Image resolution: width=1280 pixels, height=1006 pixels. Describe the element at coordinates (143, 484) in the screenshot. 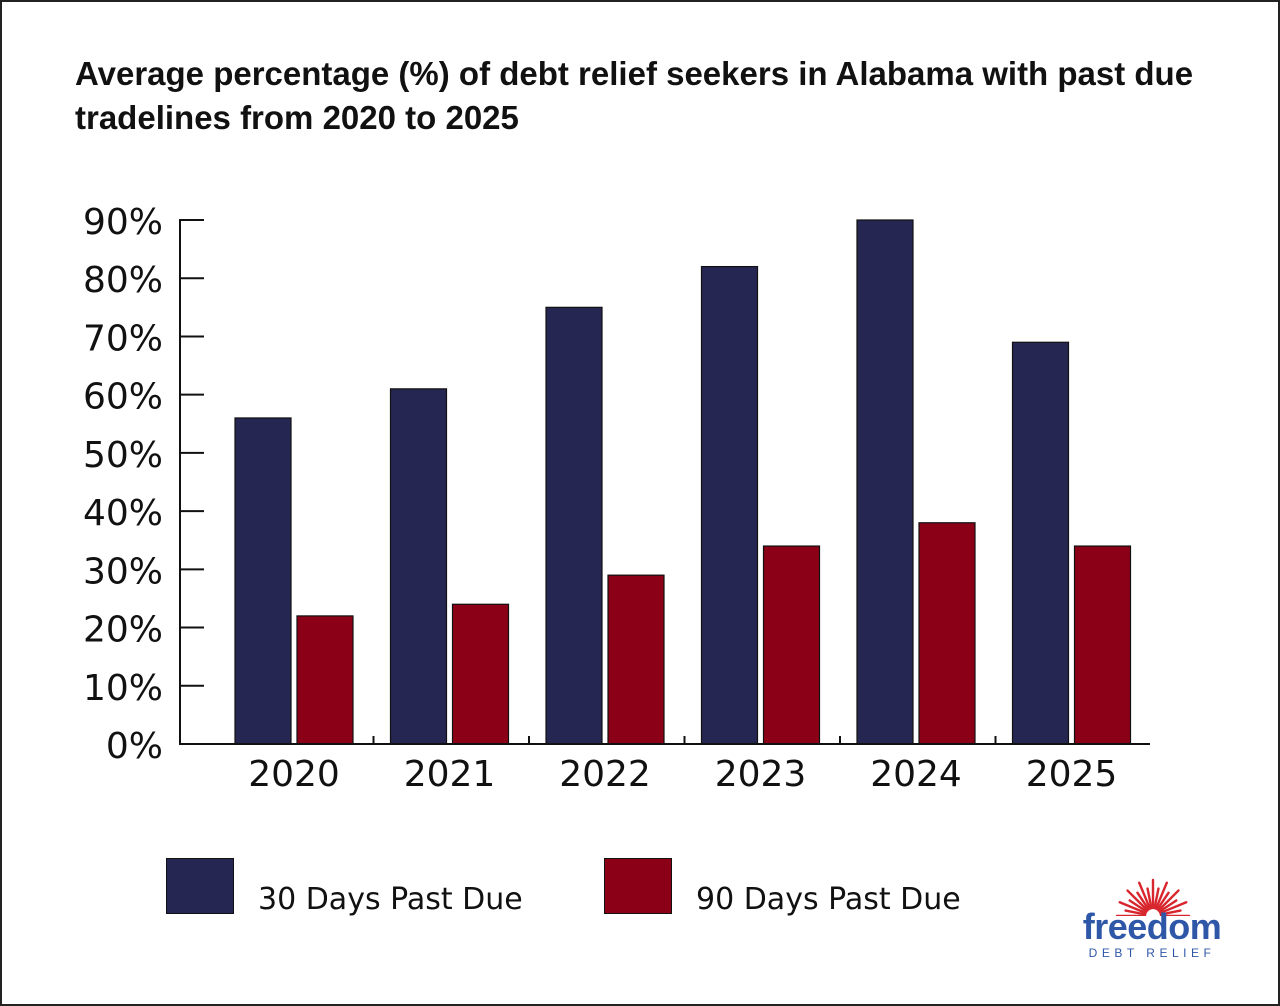

I see `y-axis: 0% 10% 20% 30% 40% 50% 60% 70% 80% 90%` at that location.